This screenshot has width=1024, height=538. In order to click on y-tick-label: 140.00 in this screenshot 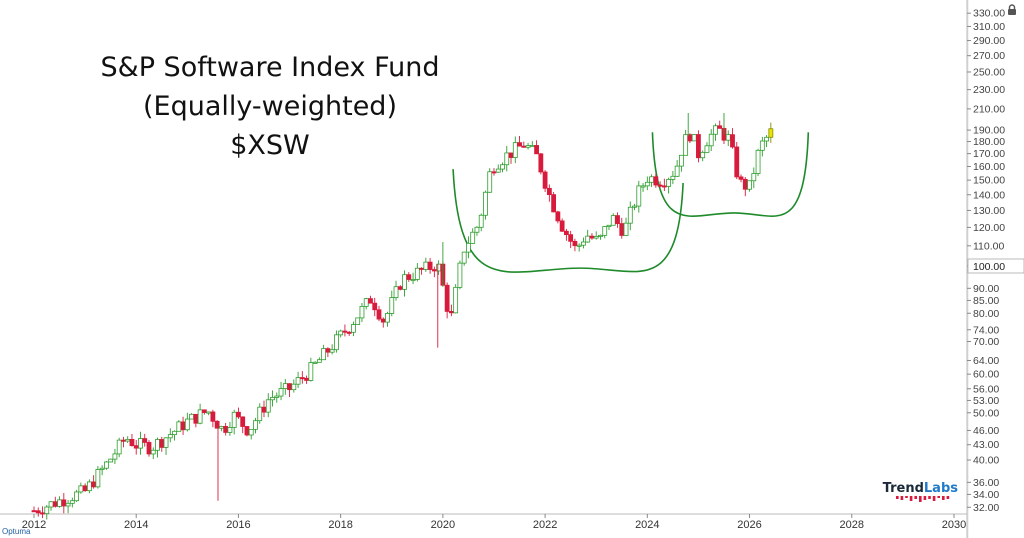, I will do `click(989, 195)`.